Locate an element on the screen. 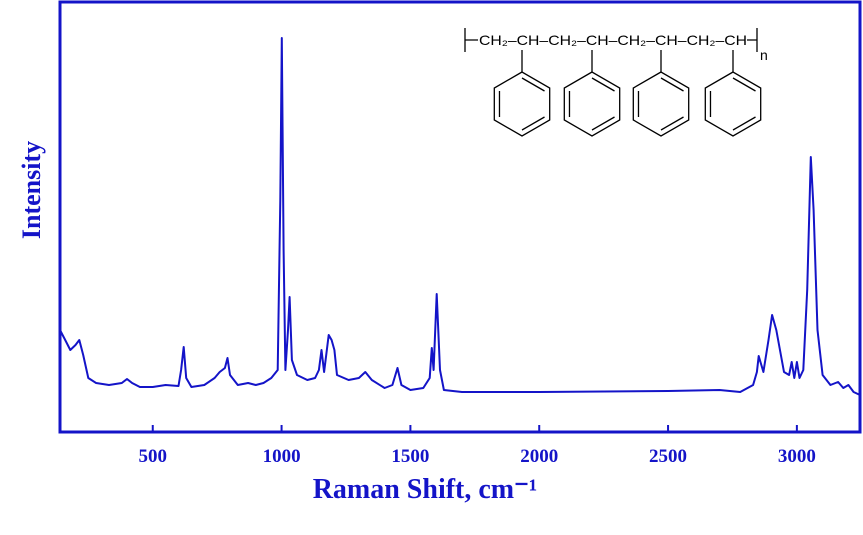 This screenshot has width=863, height=535. x-tick-label: 1500 is located at coordinates (410, 456).